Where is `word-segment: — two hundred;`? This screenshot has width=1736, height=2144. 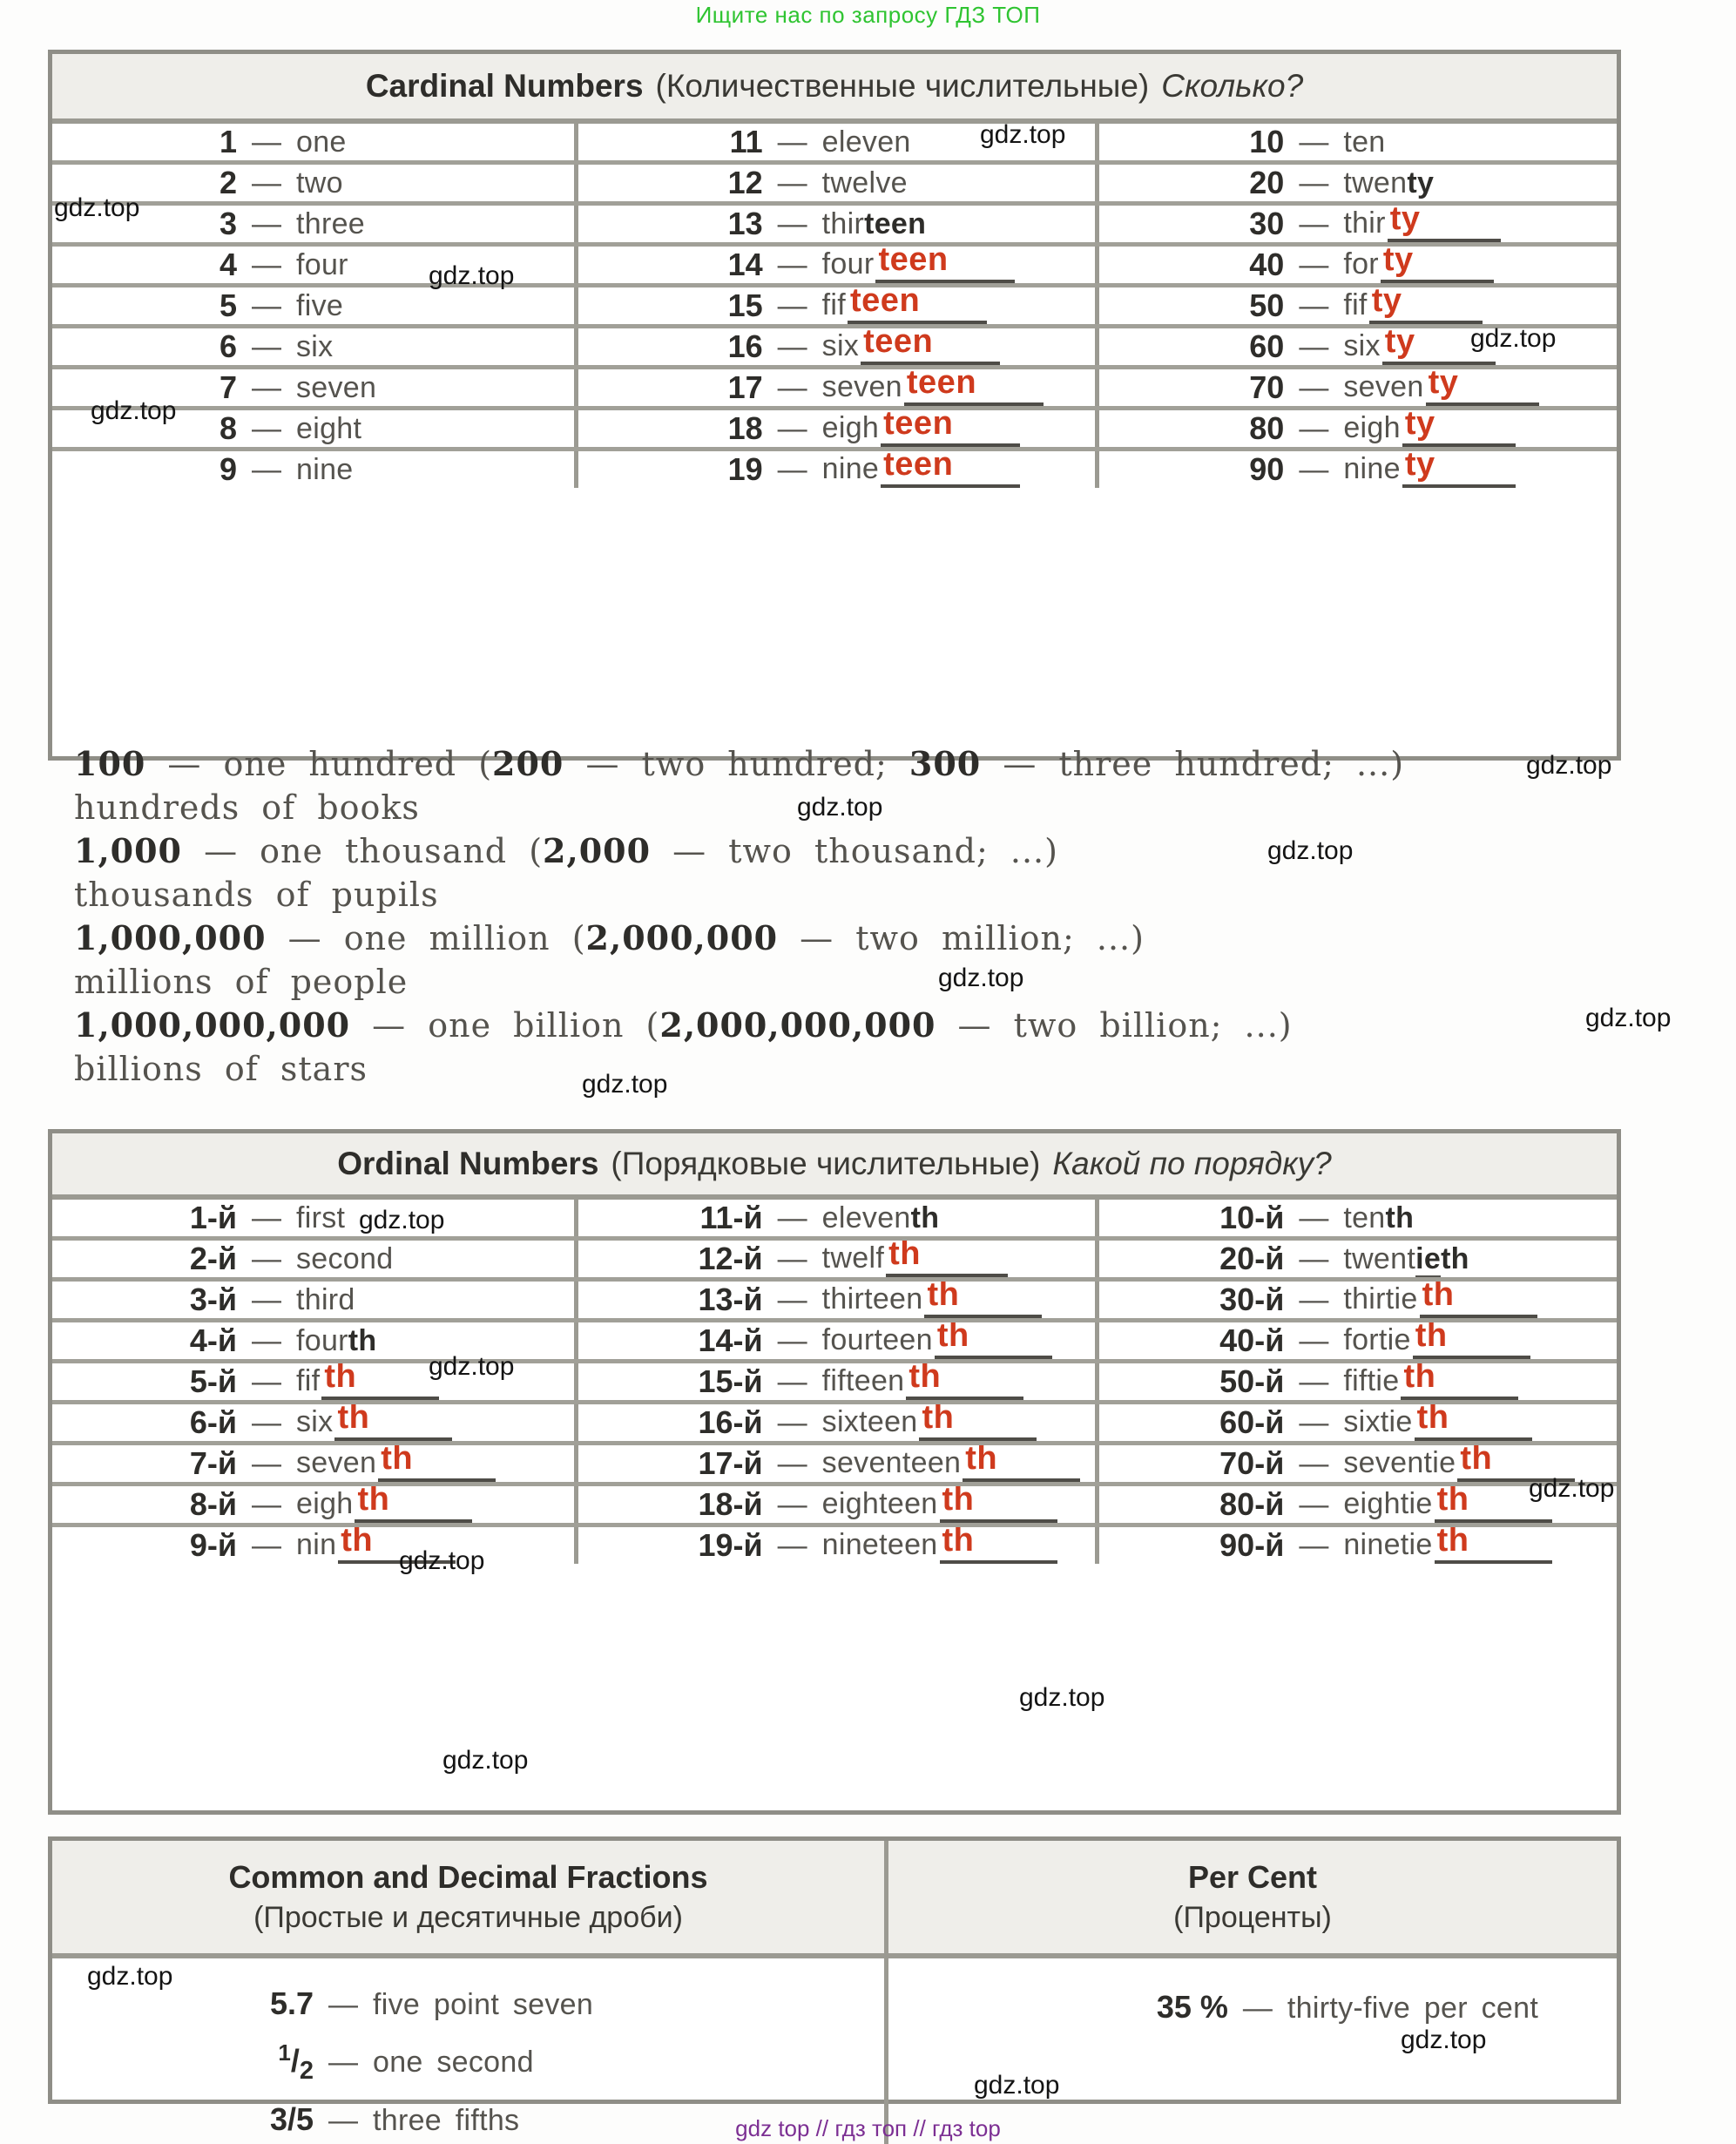
word-segment: — two hundred; is located at coordinates (736, 764).